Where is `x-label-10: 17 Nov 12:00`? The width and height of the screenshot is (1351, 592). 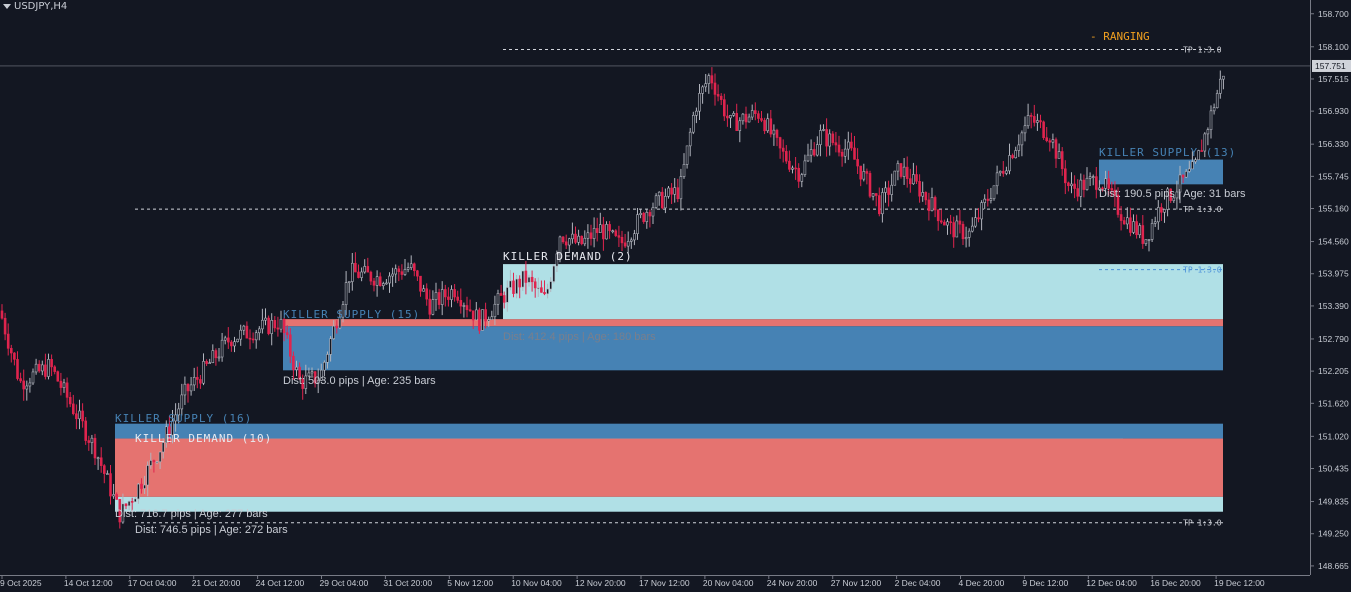
x-label-10: 17 Nov 12:00 is located at coordinates (664, 583).